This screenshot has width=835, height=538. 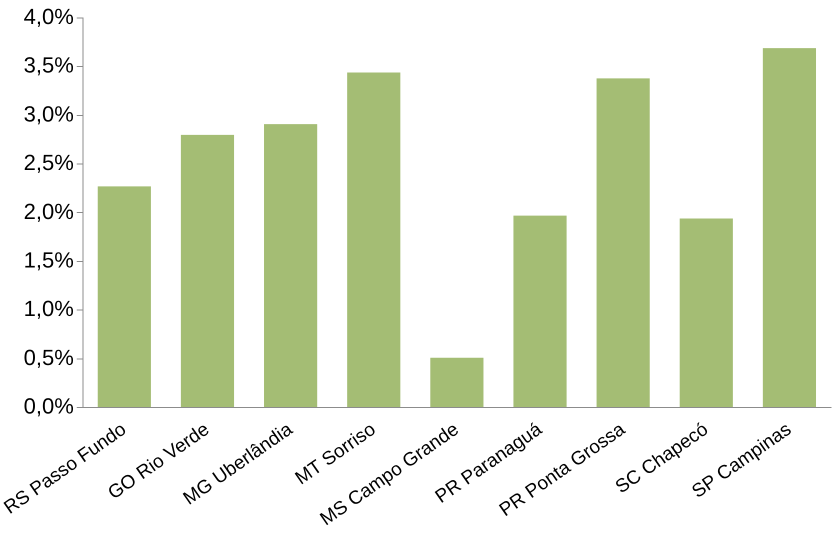 What do you see at coordinates (49, 113) in the screenshot?
I see `y-tick-label: 3,0%` at bounding box center [49, 113].